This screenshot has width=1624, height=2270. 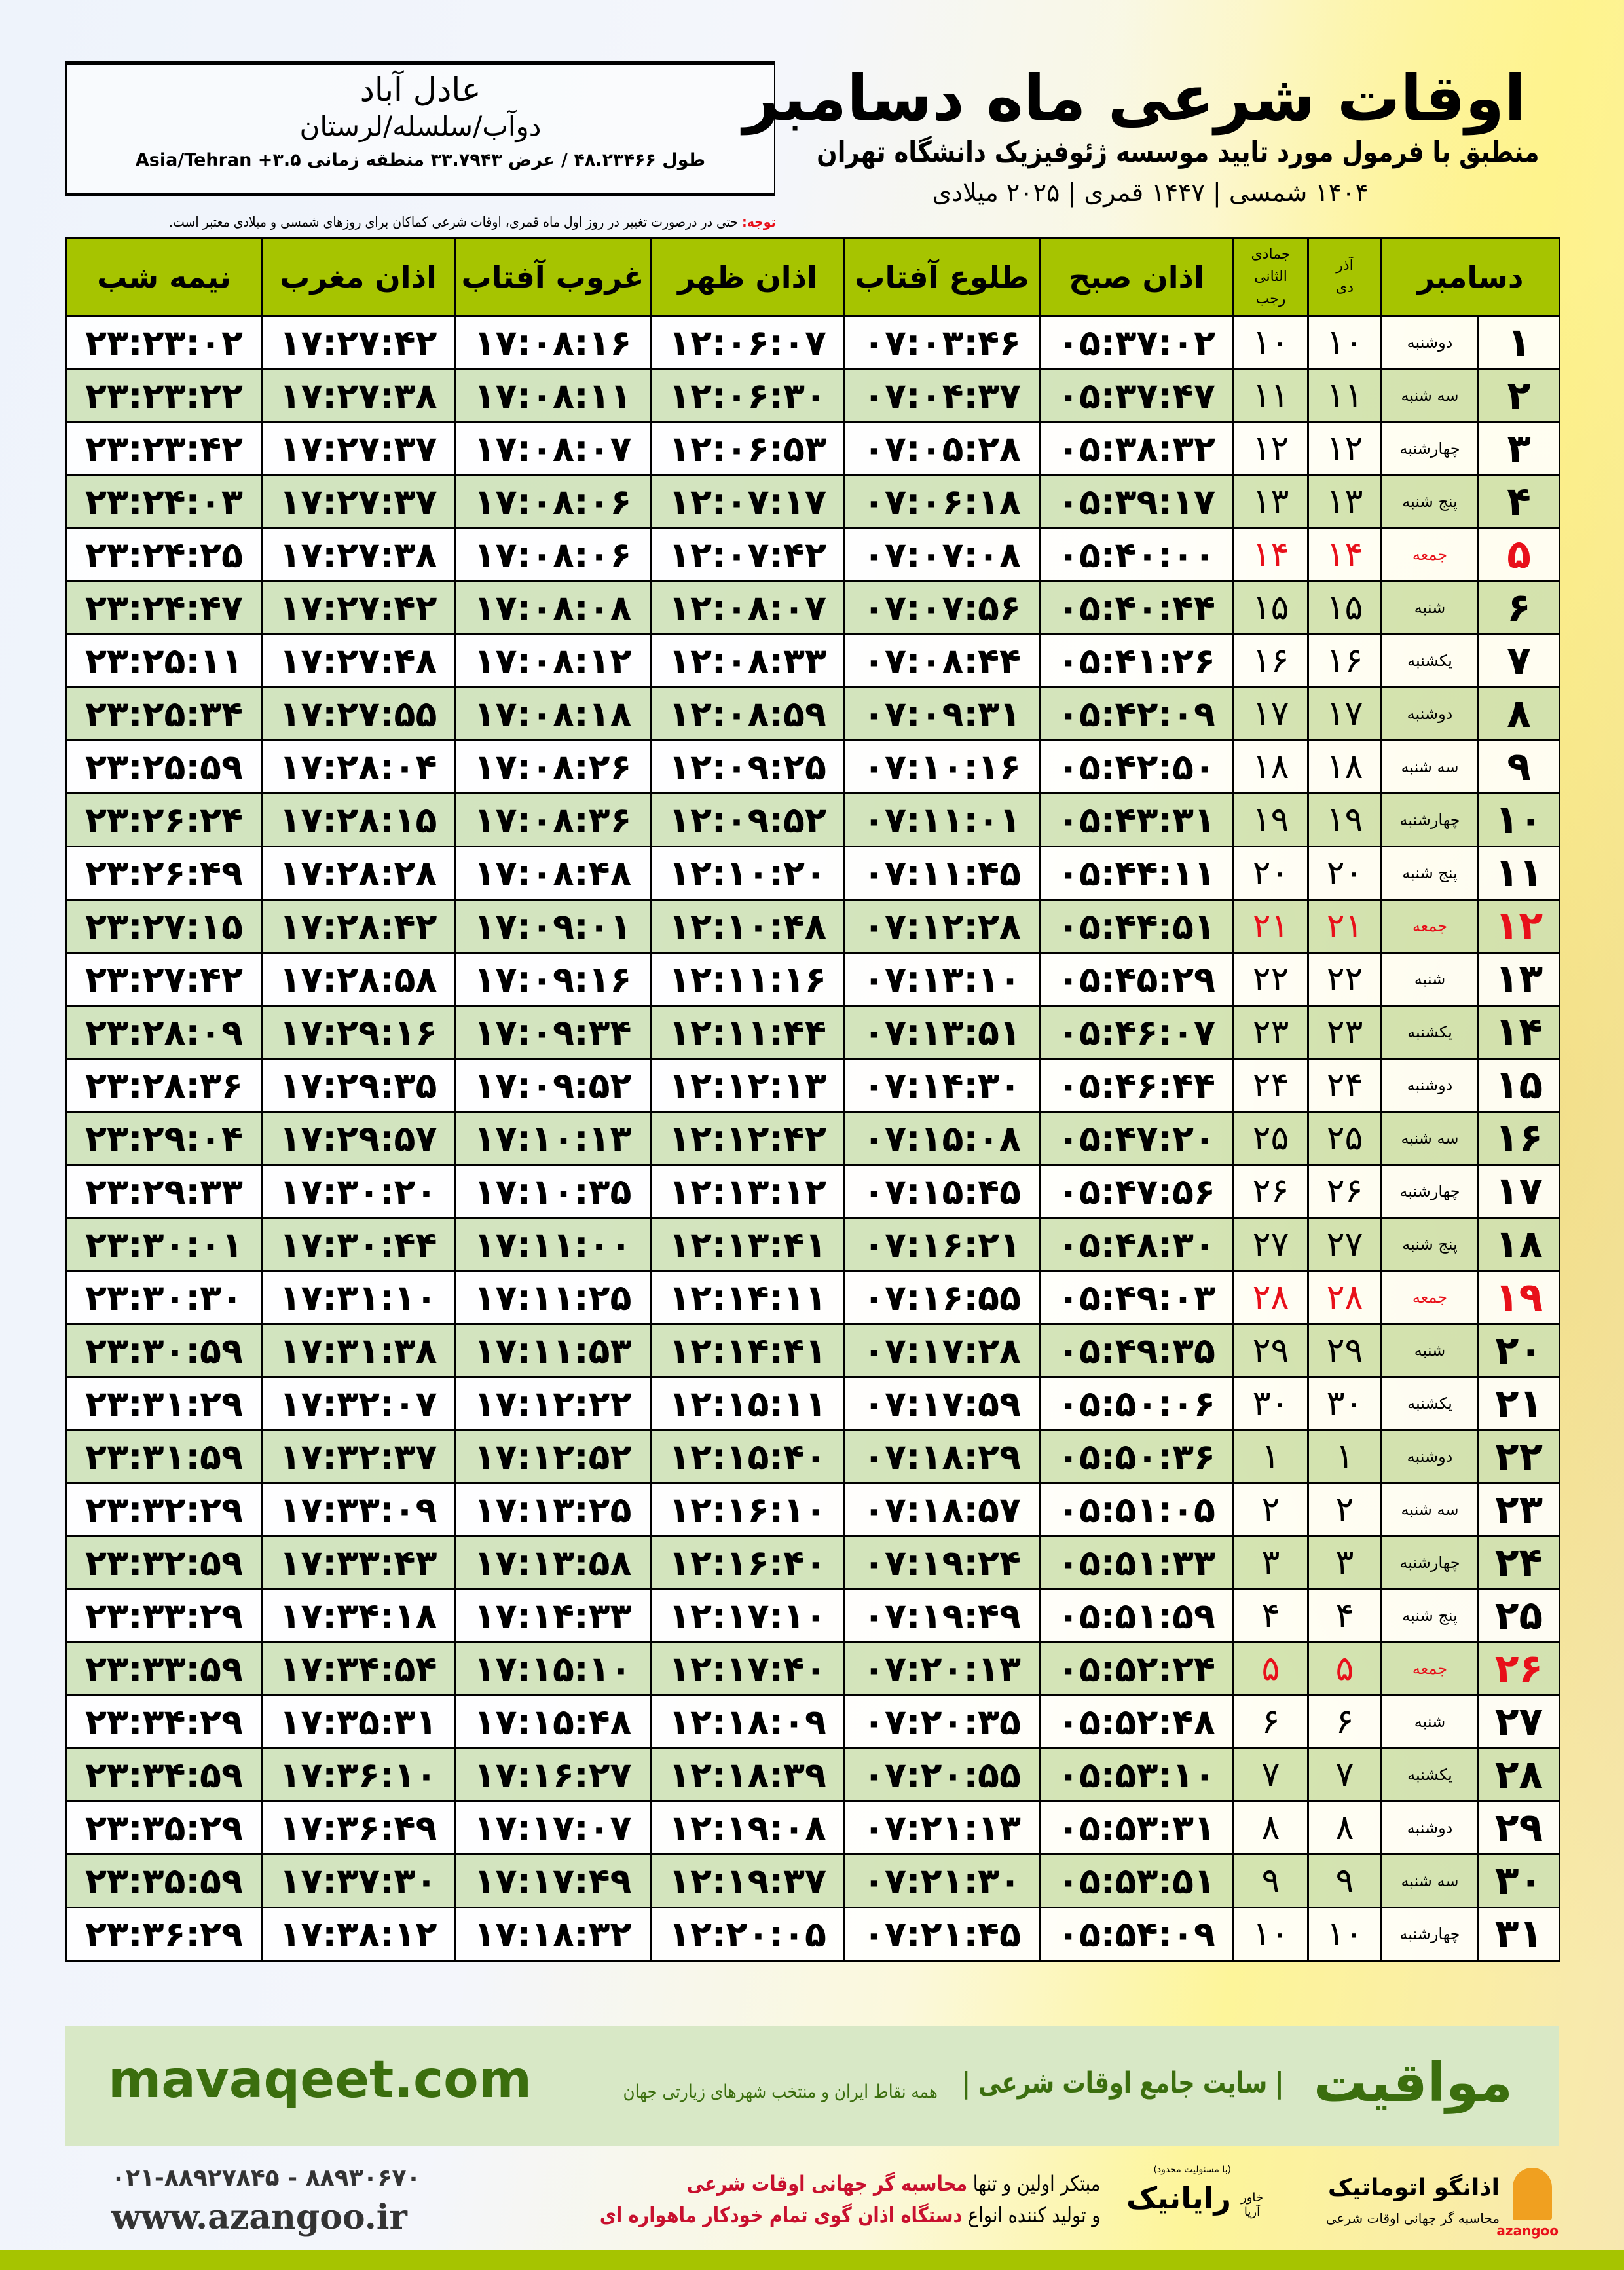 I want to click on cell-fajr: ۰۵:۴۰:۰۰, so click(x=1136, y=554).